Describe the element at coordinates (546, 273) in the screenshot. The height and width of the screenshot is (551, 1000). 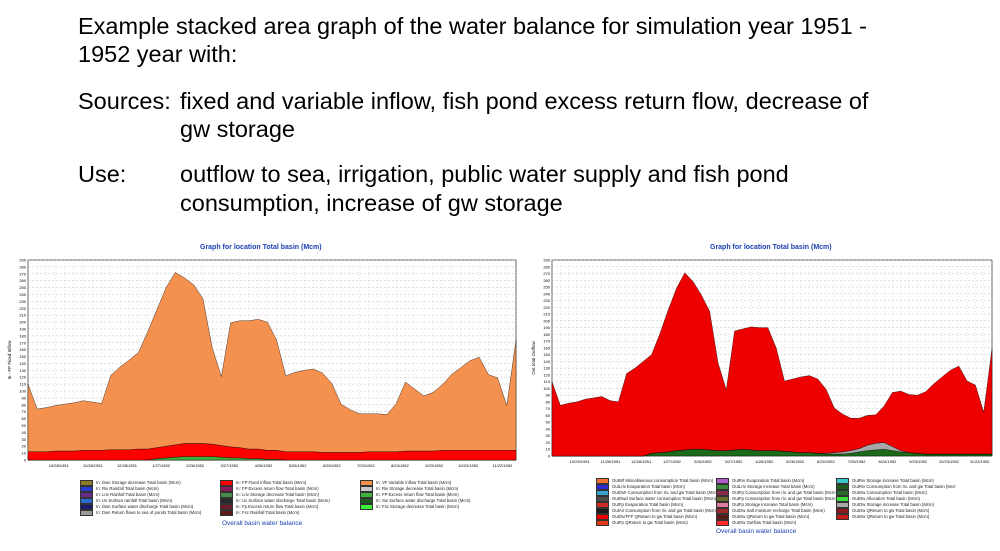
I see `y-tick-label: 270` at that location.